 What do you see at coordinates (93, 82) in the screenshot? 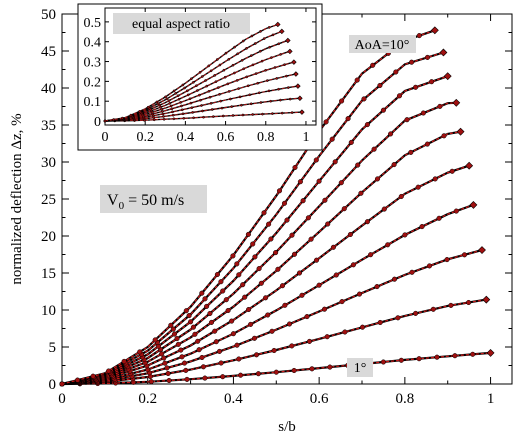
I see `inset-y-tick-label: 0.2` at bounding box center [93, 82].